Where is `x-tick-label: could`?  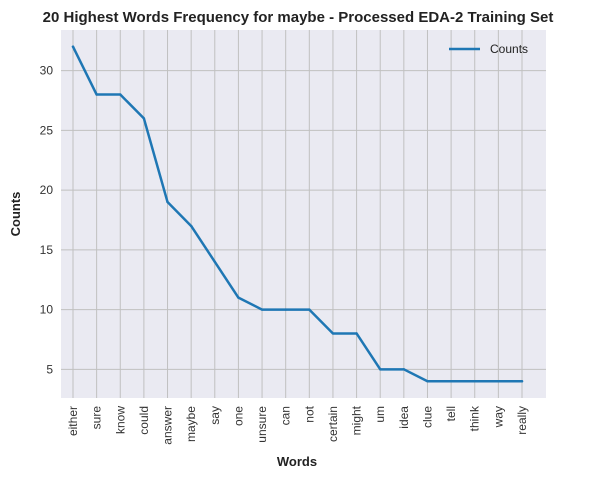 x-tick-label: could is located at coordinates (144, 420).